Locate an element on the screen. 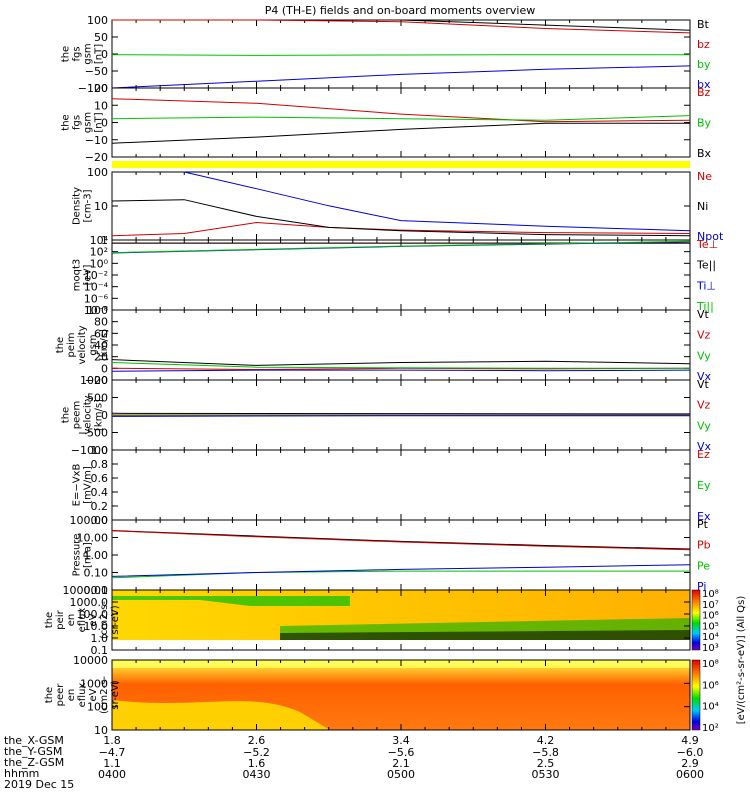 This screenshot has width=750, height=800. x-axis-value-y: −4.7 is located at coordinates (112, 752).